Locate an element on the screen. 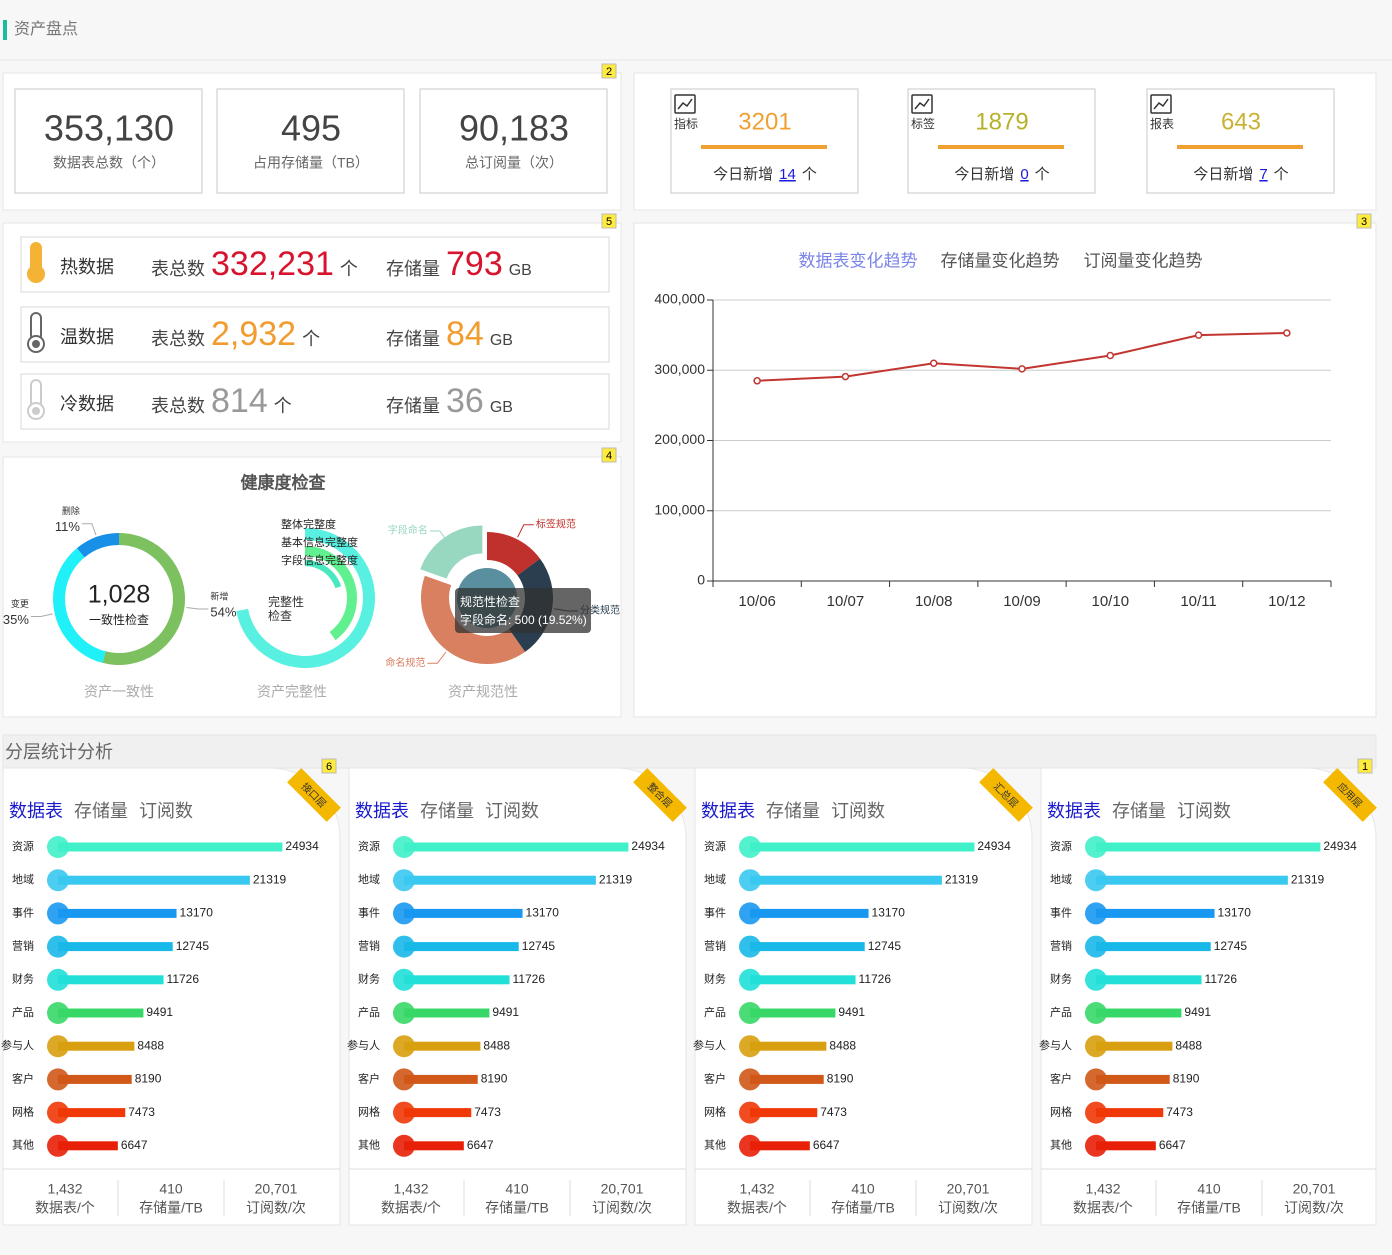 The width and height of the screenshot is (1392, 1255). today-new: 今日新增 14 个 is located at coordinates (765, 174).